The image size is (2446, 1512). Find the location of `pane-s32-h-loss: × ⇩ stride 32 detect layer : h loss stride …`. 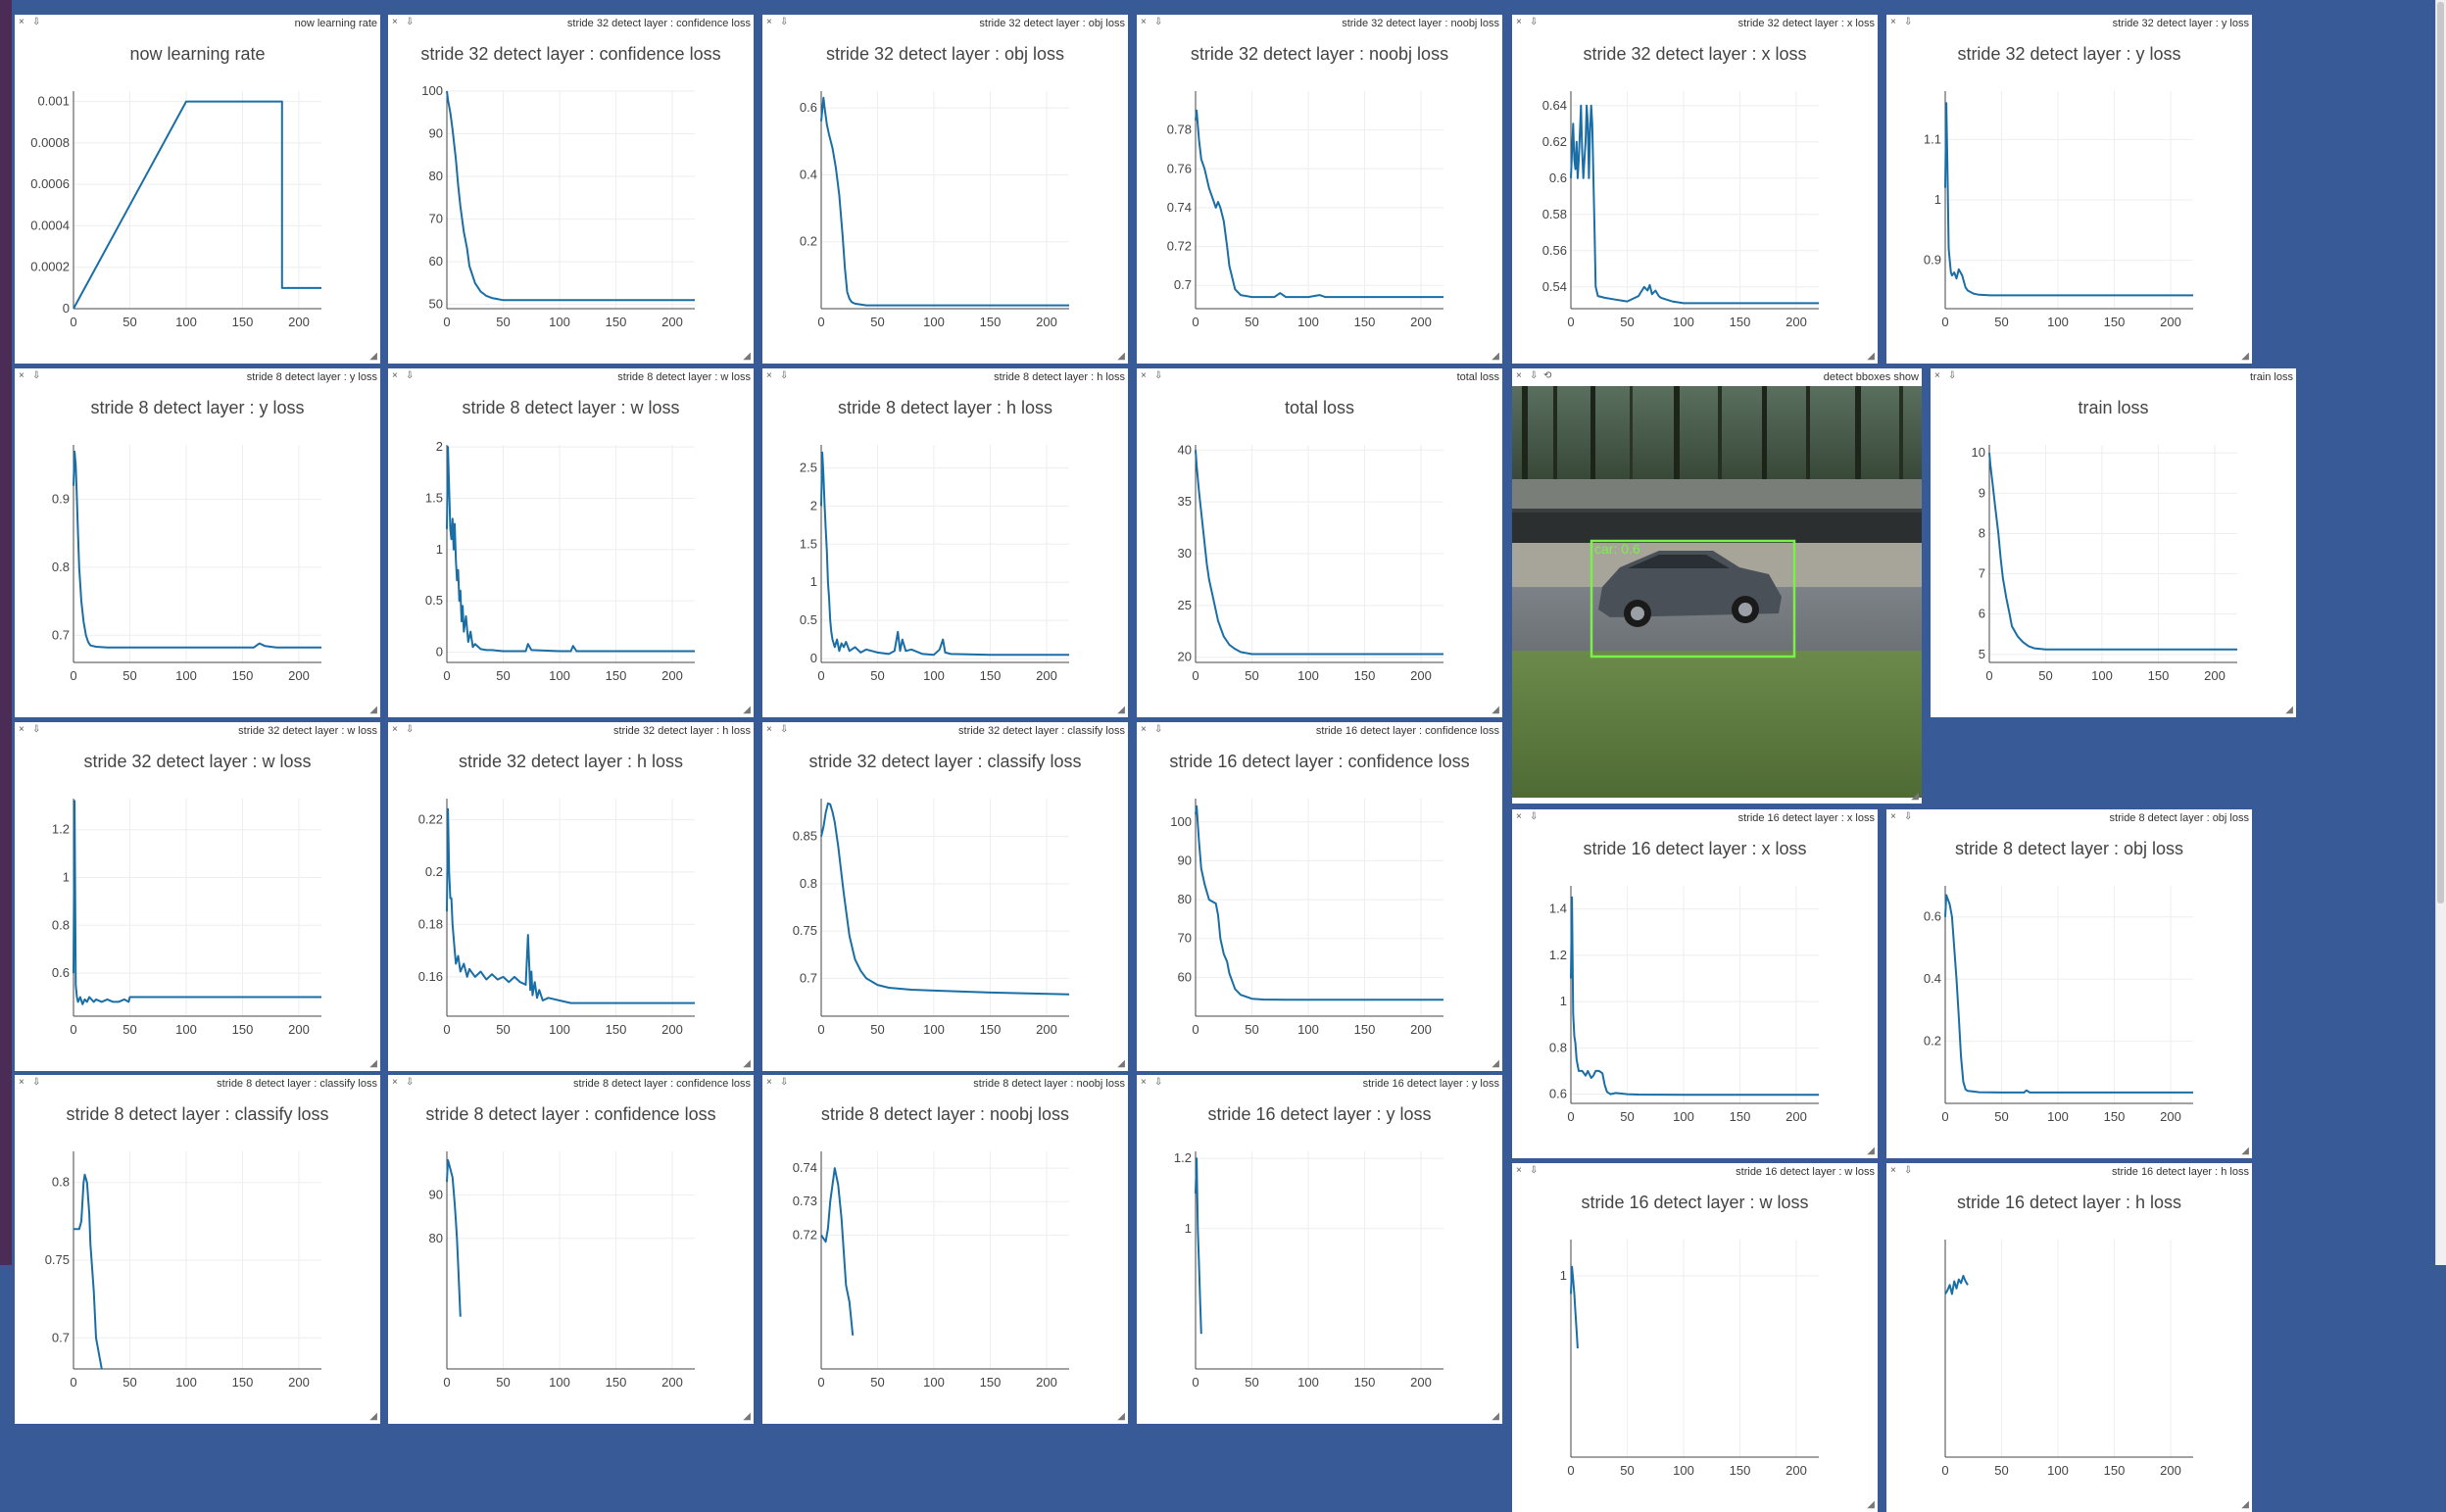

pane-s32-h-loss: × ⇩ stride 32 detect layer : h loss stride … is located at coordinates (571, 896).